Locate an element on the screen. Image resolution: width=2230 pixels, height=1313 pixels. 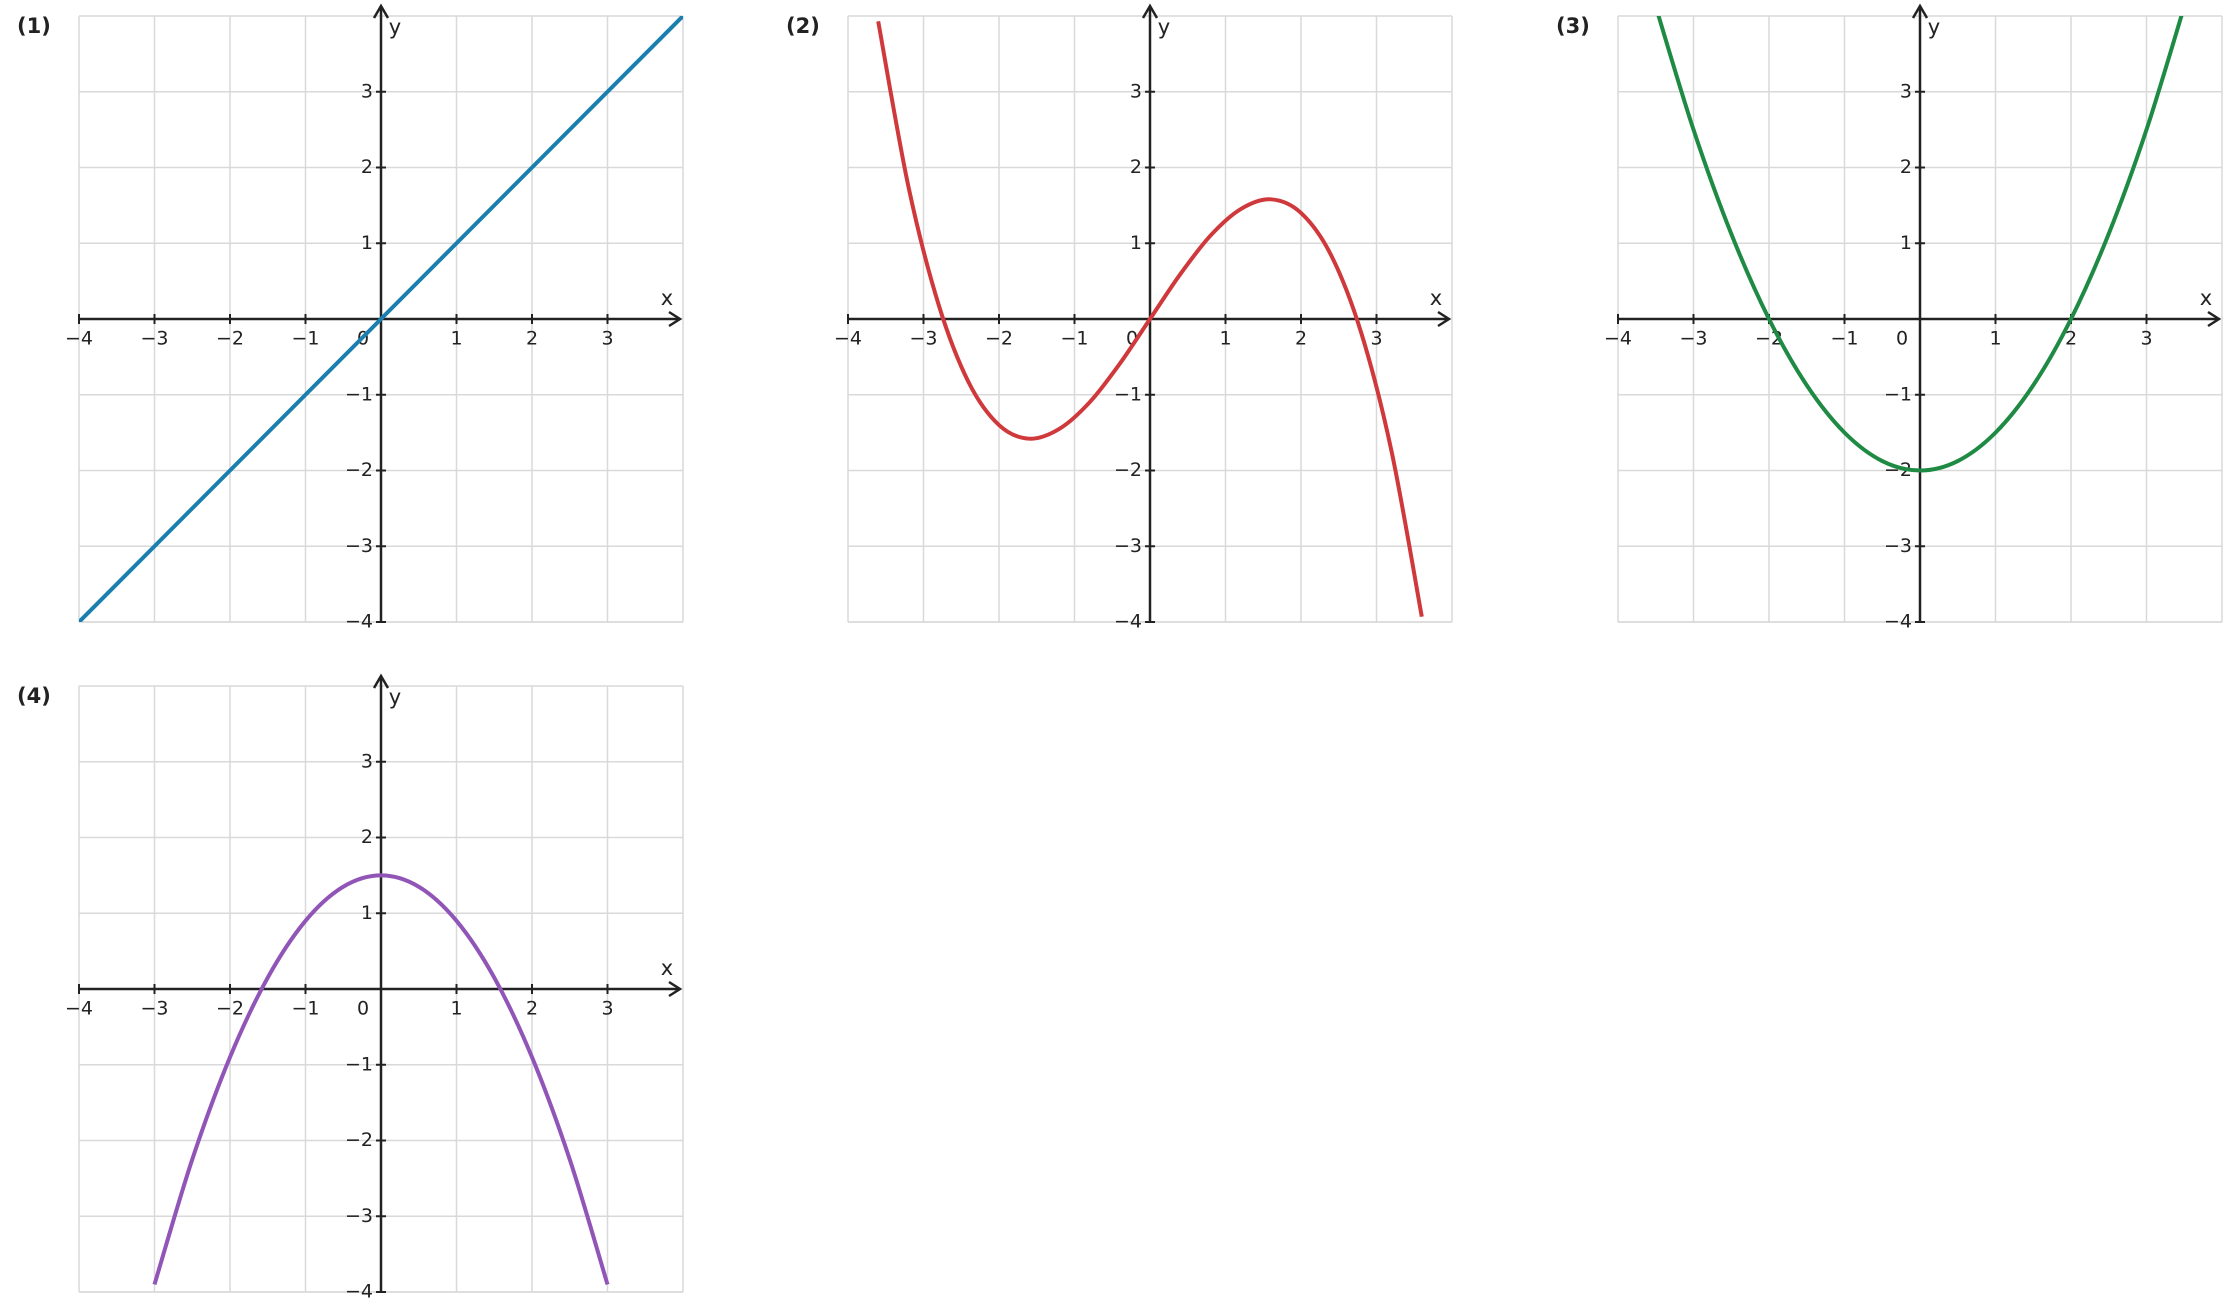
panel-label: (2) is located at coordinates (803, 26).